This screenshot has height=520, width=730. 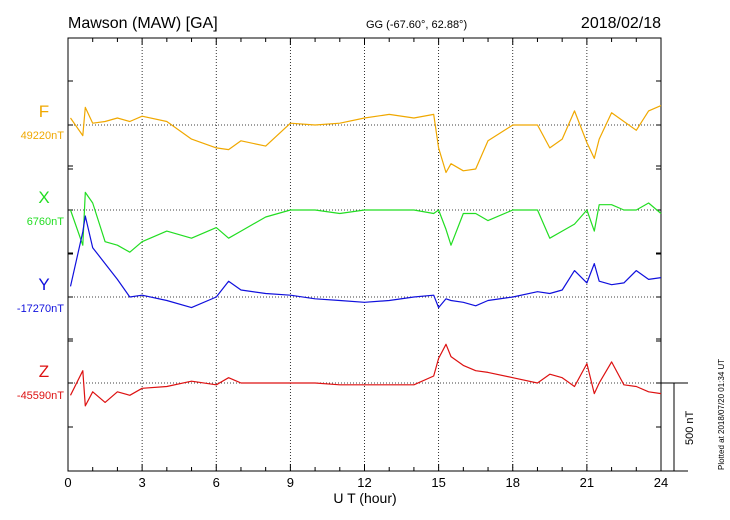 What do you see at coordinates (290, 482) in the screenshot?
I see `x-tick-label: 9` at bounding box center [290, 482].